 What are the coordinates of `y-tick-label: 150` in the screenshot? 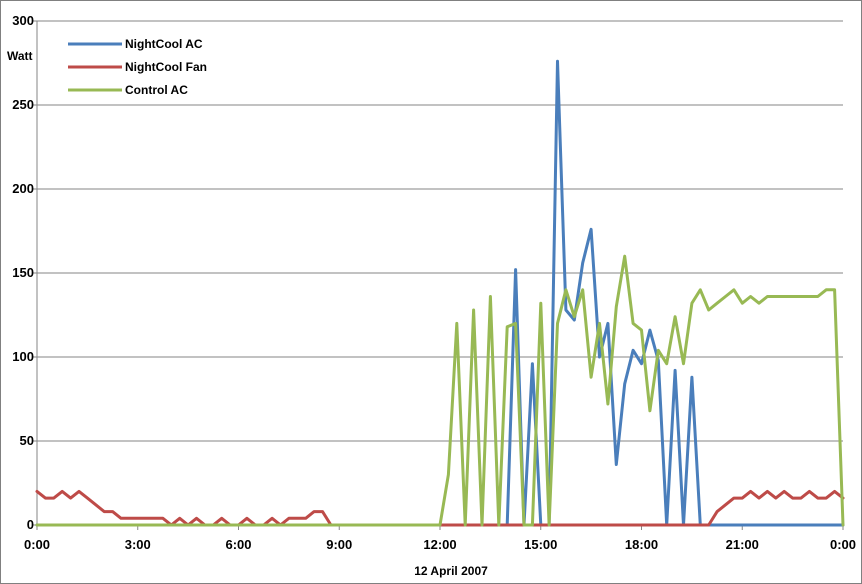 It's located at (23, 272).